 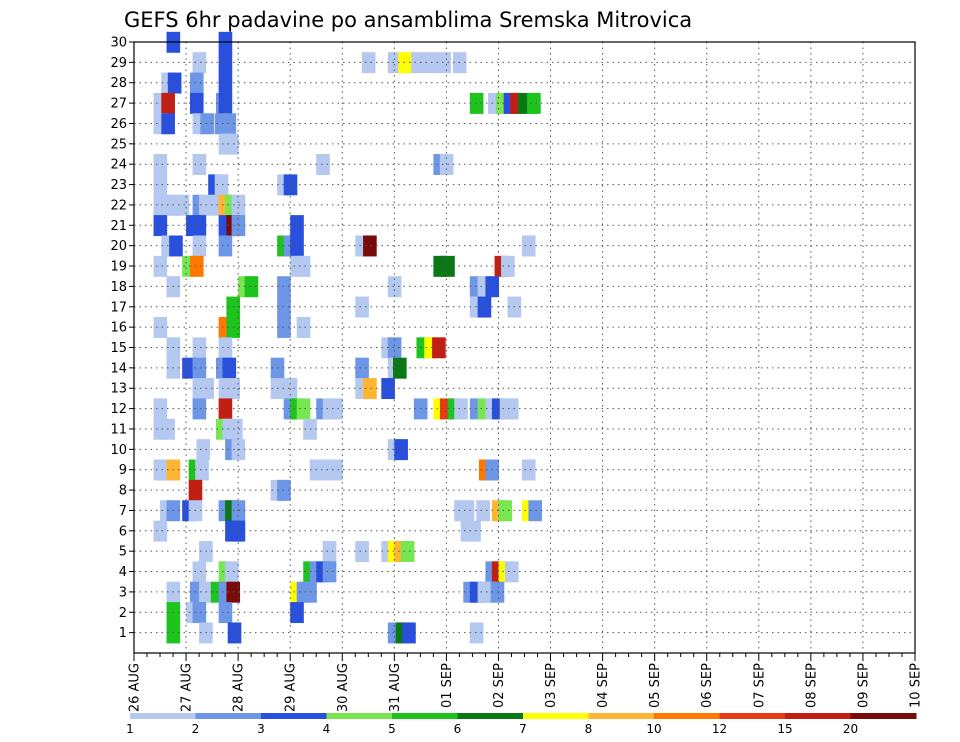 I want to click on y-tick-label: 24, so click(x=118, y=165).